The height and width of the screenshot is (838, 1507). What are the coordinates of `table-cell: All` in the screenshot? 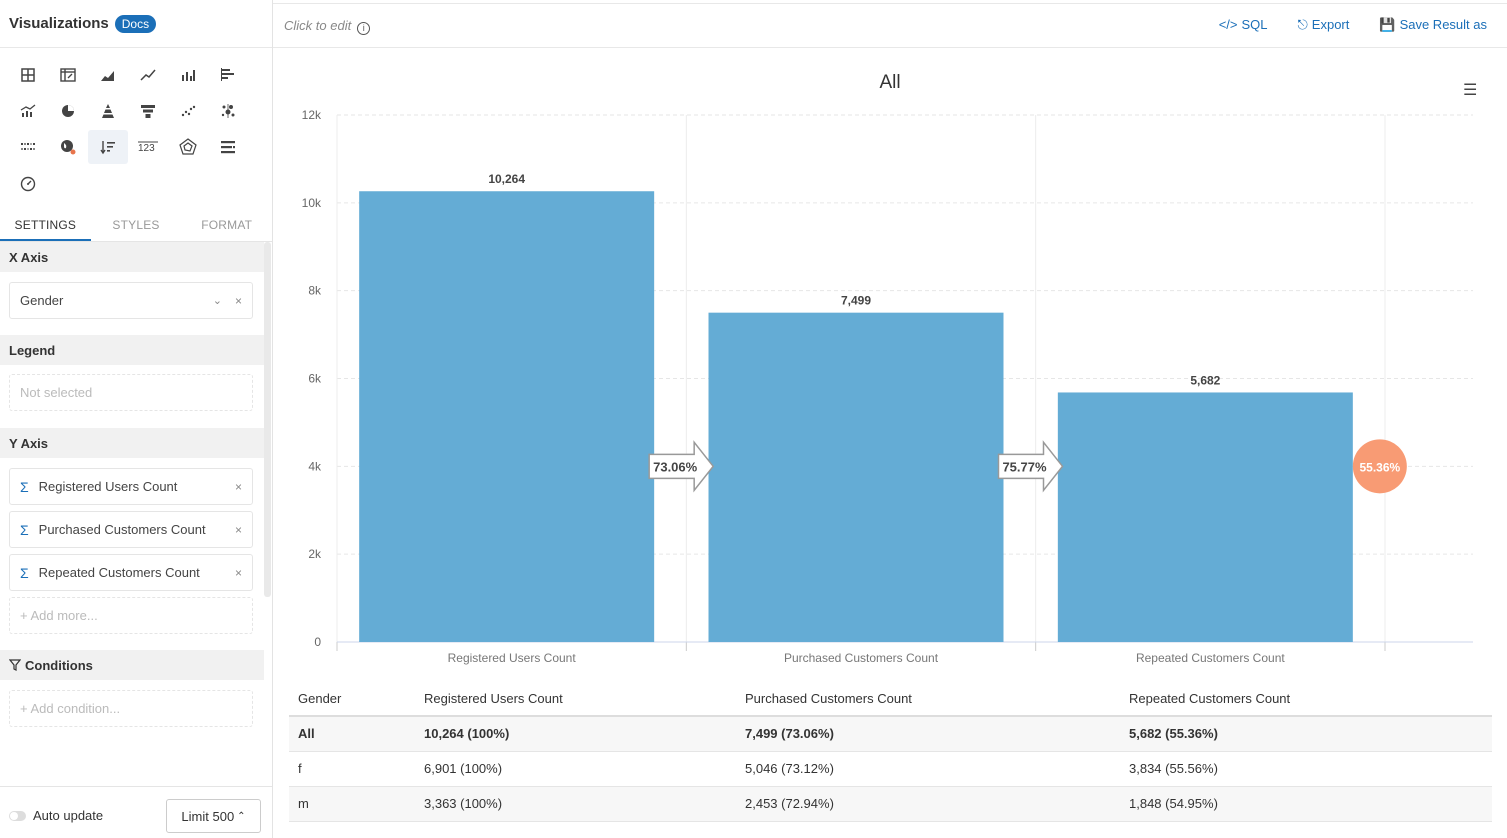 It's located at (352, 734).